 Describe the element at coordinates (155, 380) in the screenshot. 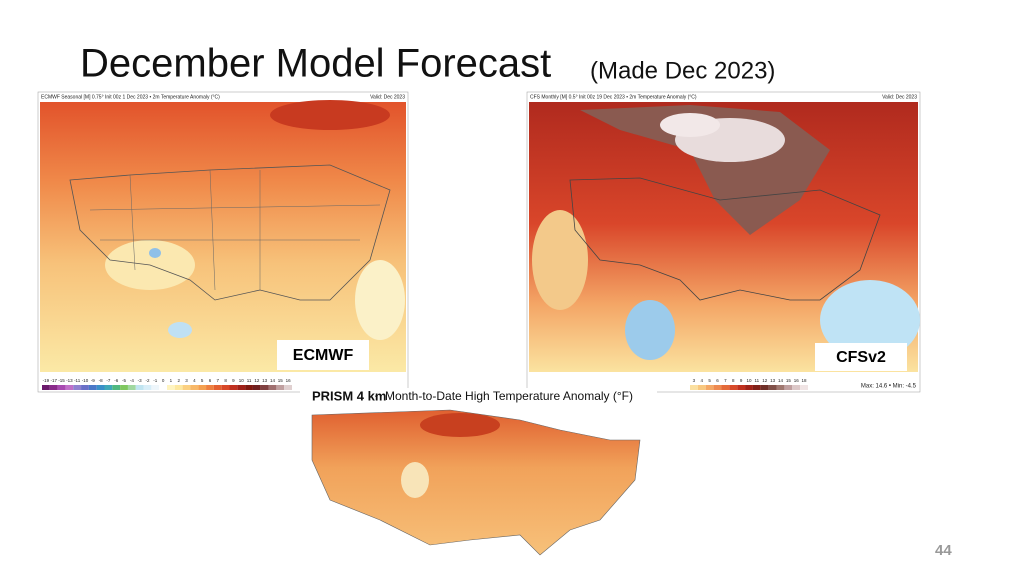

I see `scale-label: -1` at that location.